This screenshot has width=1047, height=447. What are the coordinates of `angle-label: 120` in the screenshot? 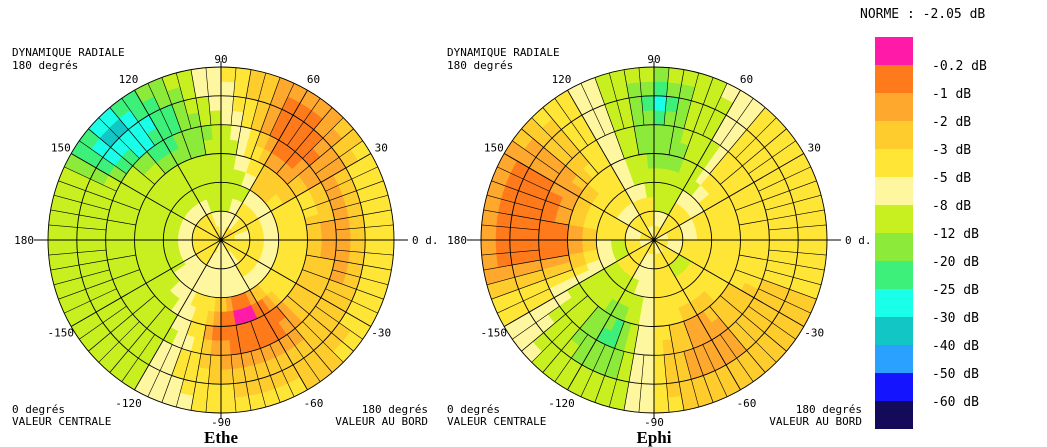 It's located at (129, 79).